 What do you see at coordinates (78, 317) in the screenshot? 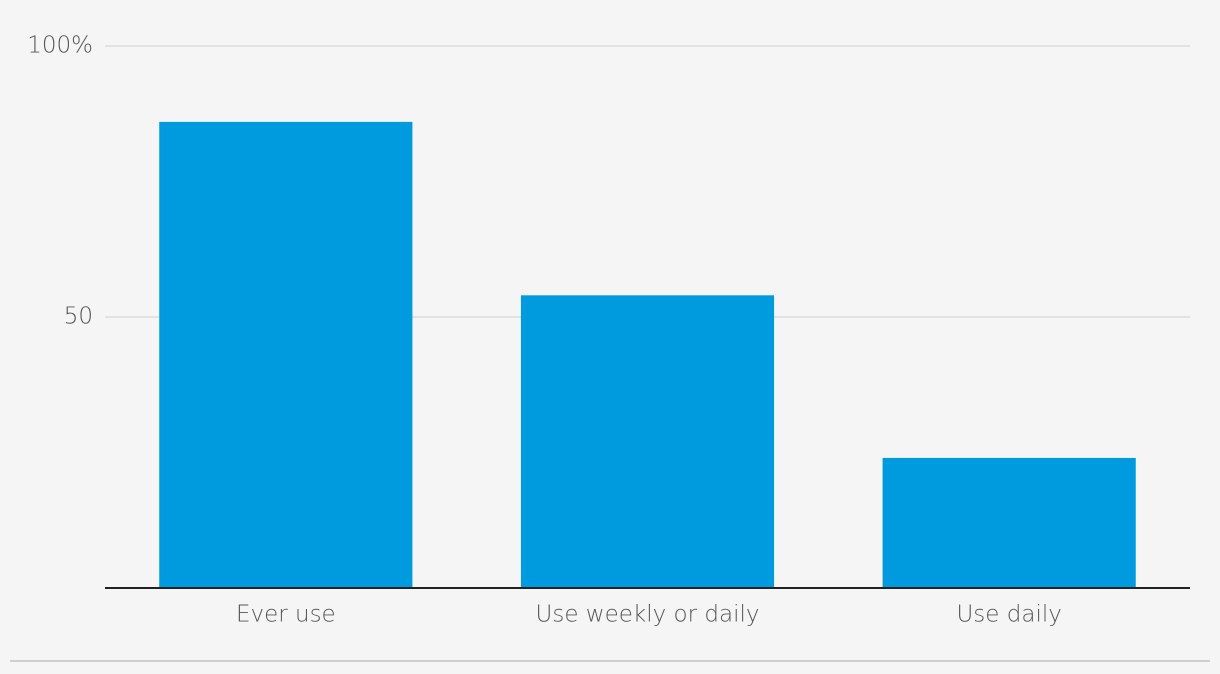
I see `y-tick-label: 50` at bounding box center [78, 317].